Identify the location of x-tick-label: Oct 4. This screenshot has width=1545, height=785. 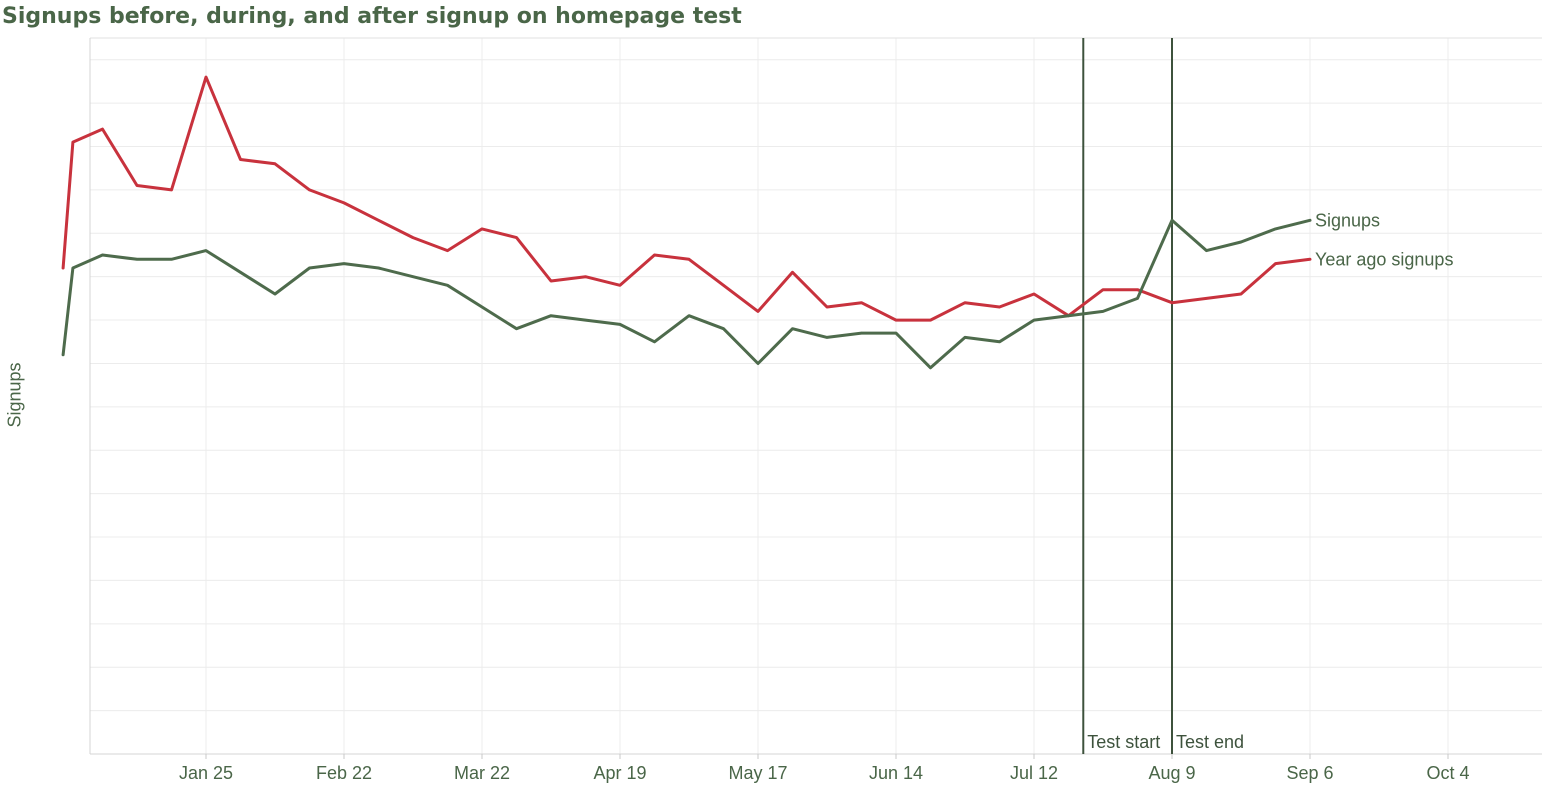
(1447, 773).